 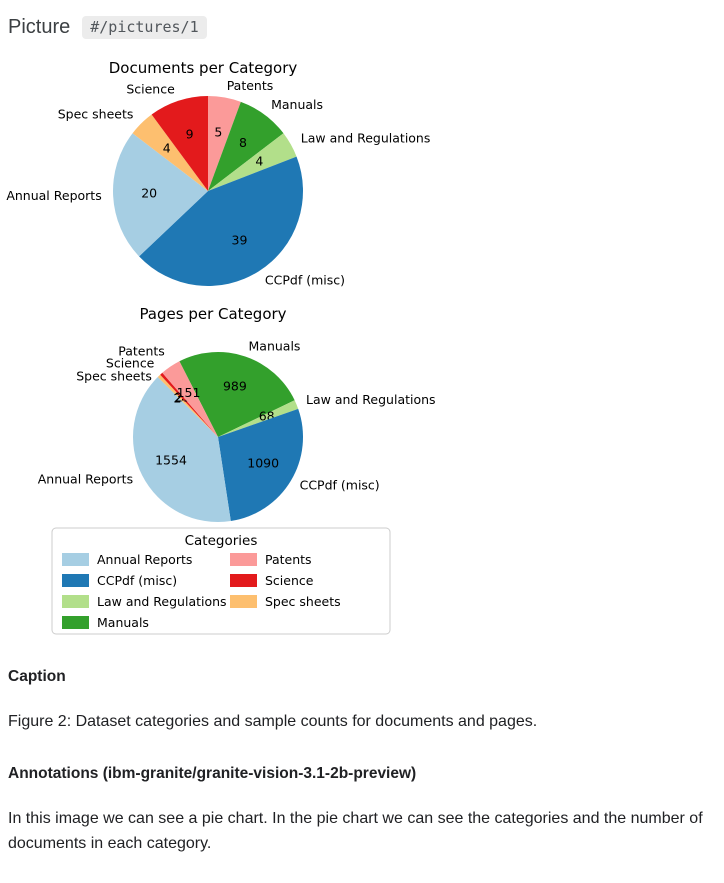 What do you see at coordinates (203, 68) in the screenshot?
I see `chart-title: Documents per Category` at bounding box center [203, 68].